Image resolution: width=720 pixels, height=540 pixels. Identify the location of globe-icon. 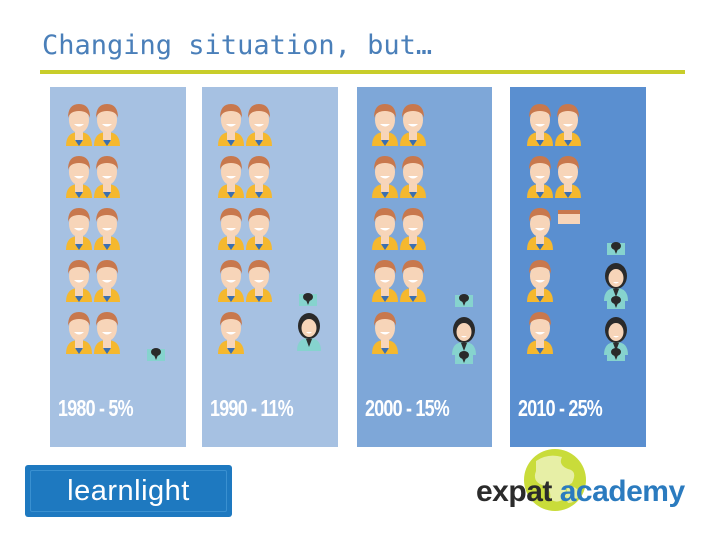
(555, 480).